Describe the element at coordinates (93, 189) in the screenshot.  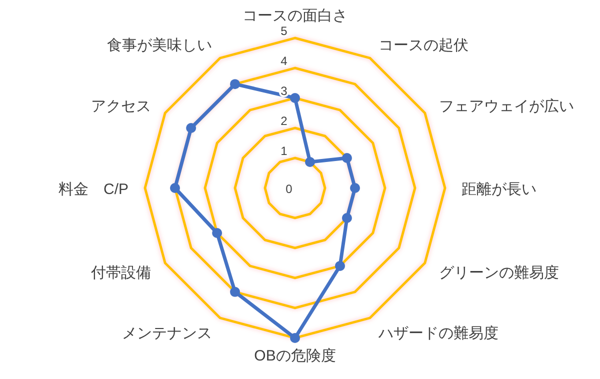
I see `spoke-label: 料金 C/P` at that location.